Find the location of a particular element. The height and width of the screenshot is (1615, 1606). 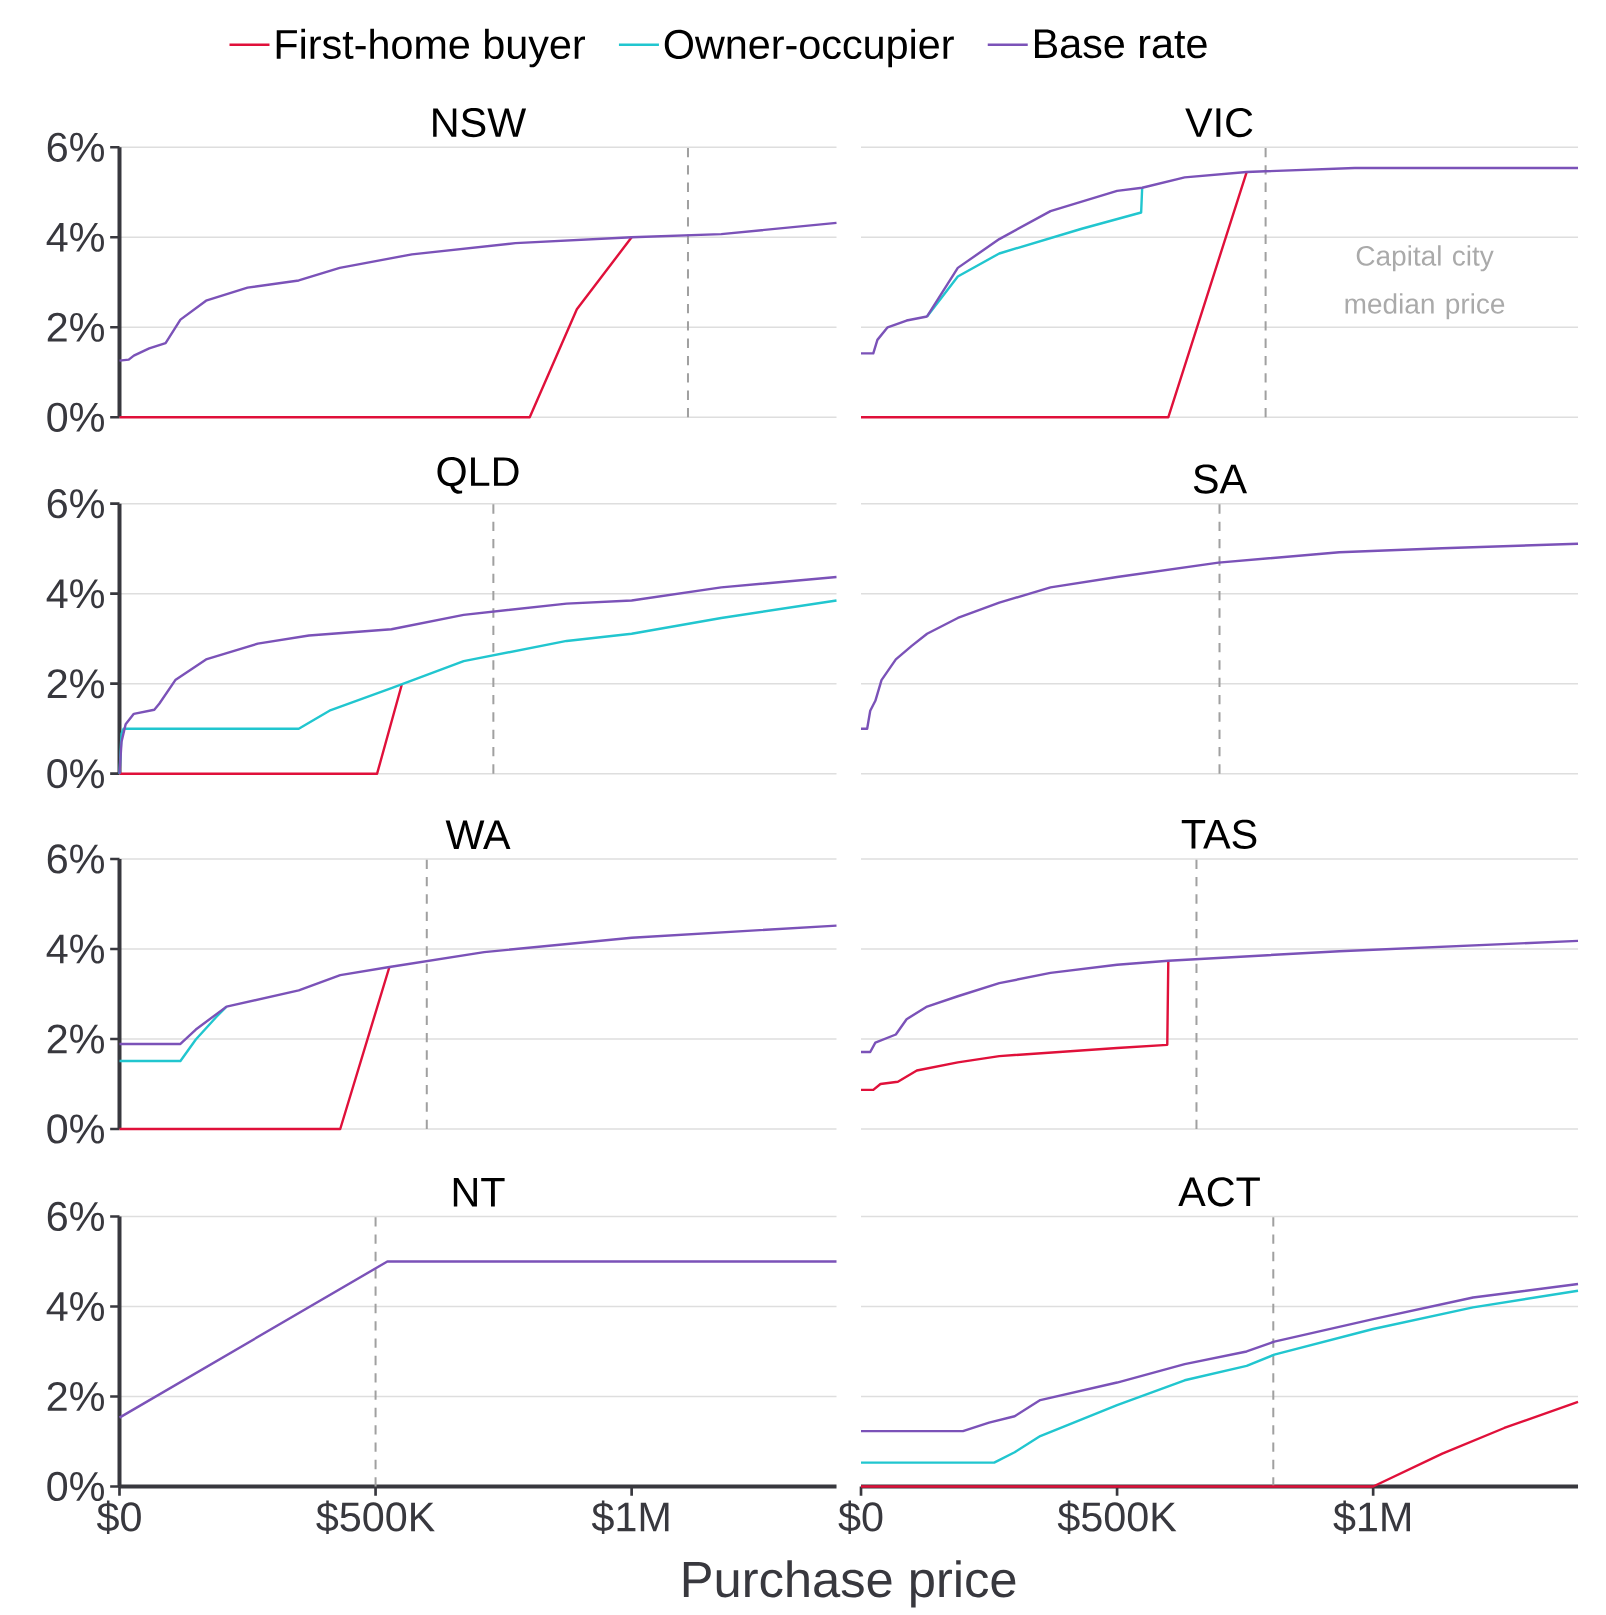

chart-title: TAS is located at coordinates (1219, 834).